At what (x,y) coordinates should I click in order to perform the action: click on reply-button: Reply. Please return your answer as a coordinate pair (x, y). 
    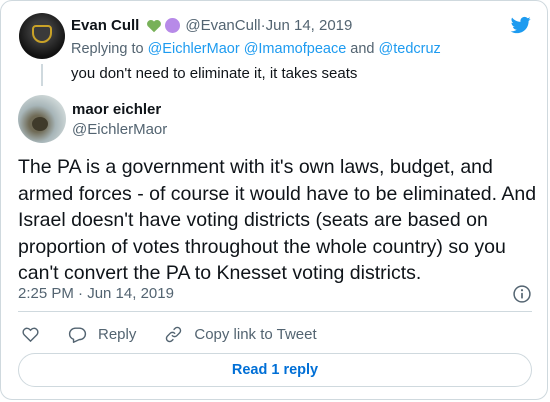
    Looking at the image, I should click on (102, 334).